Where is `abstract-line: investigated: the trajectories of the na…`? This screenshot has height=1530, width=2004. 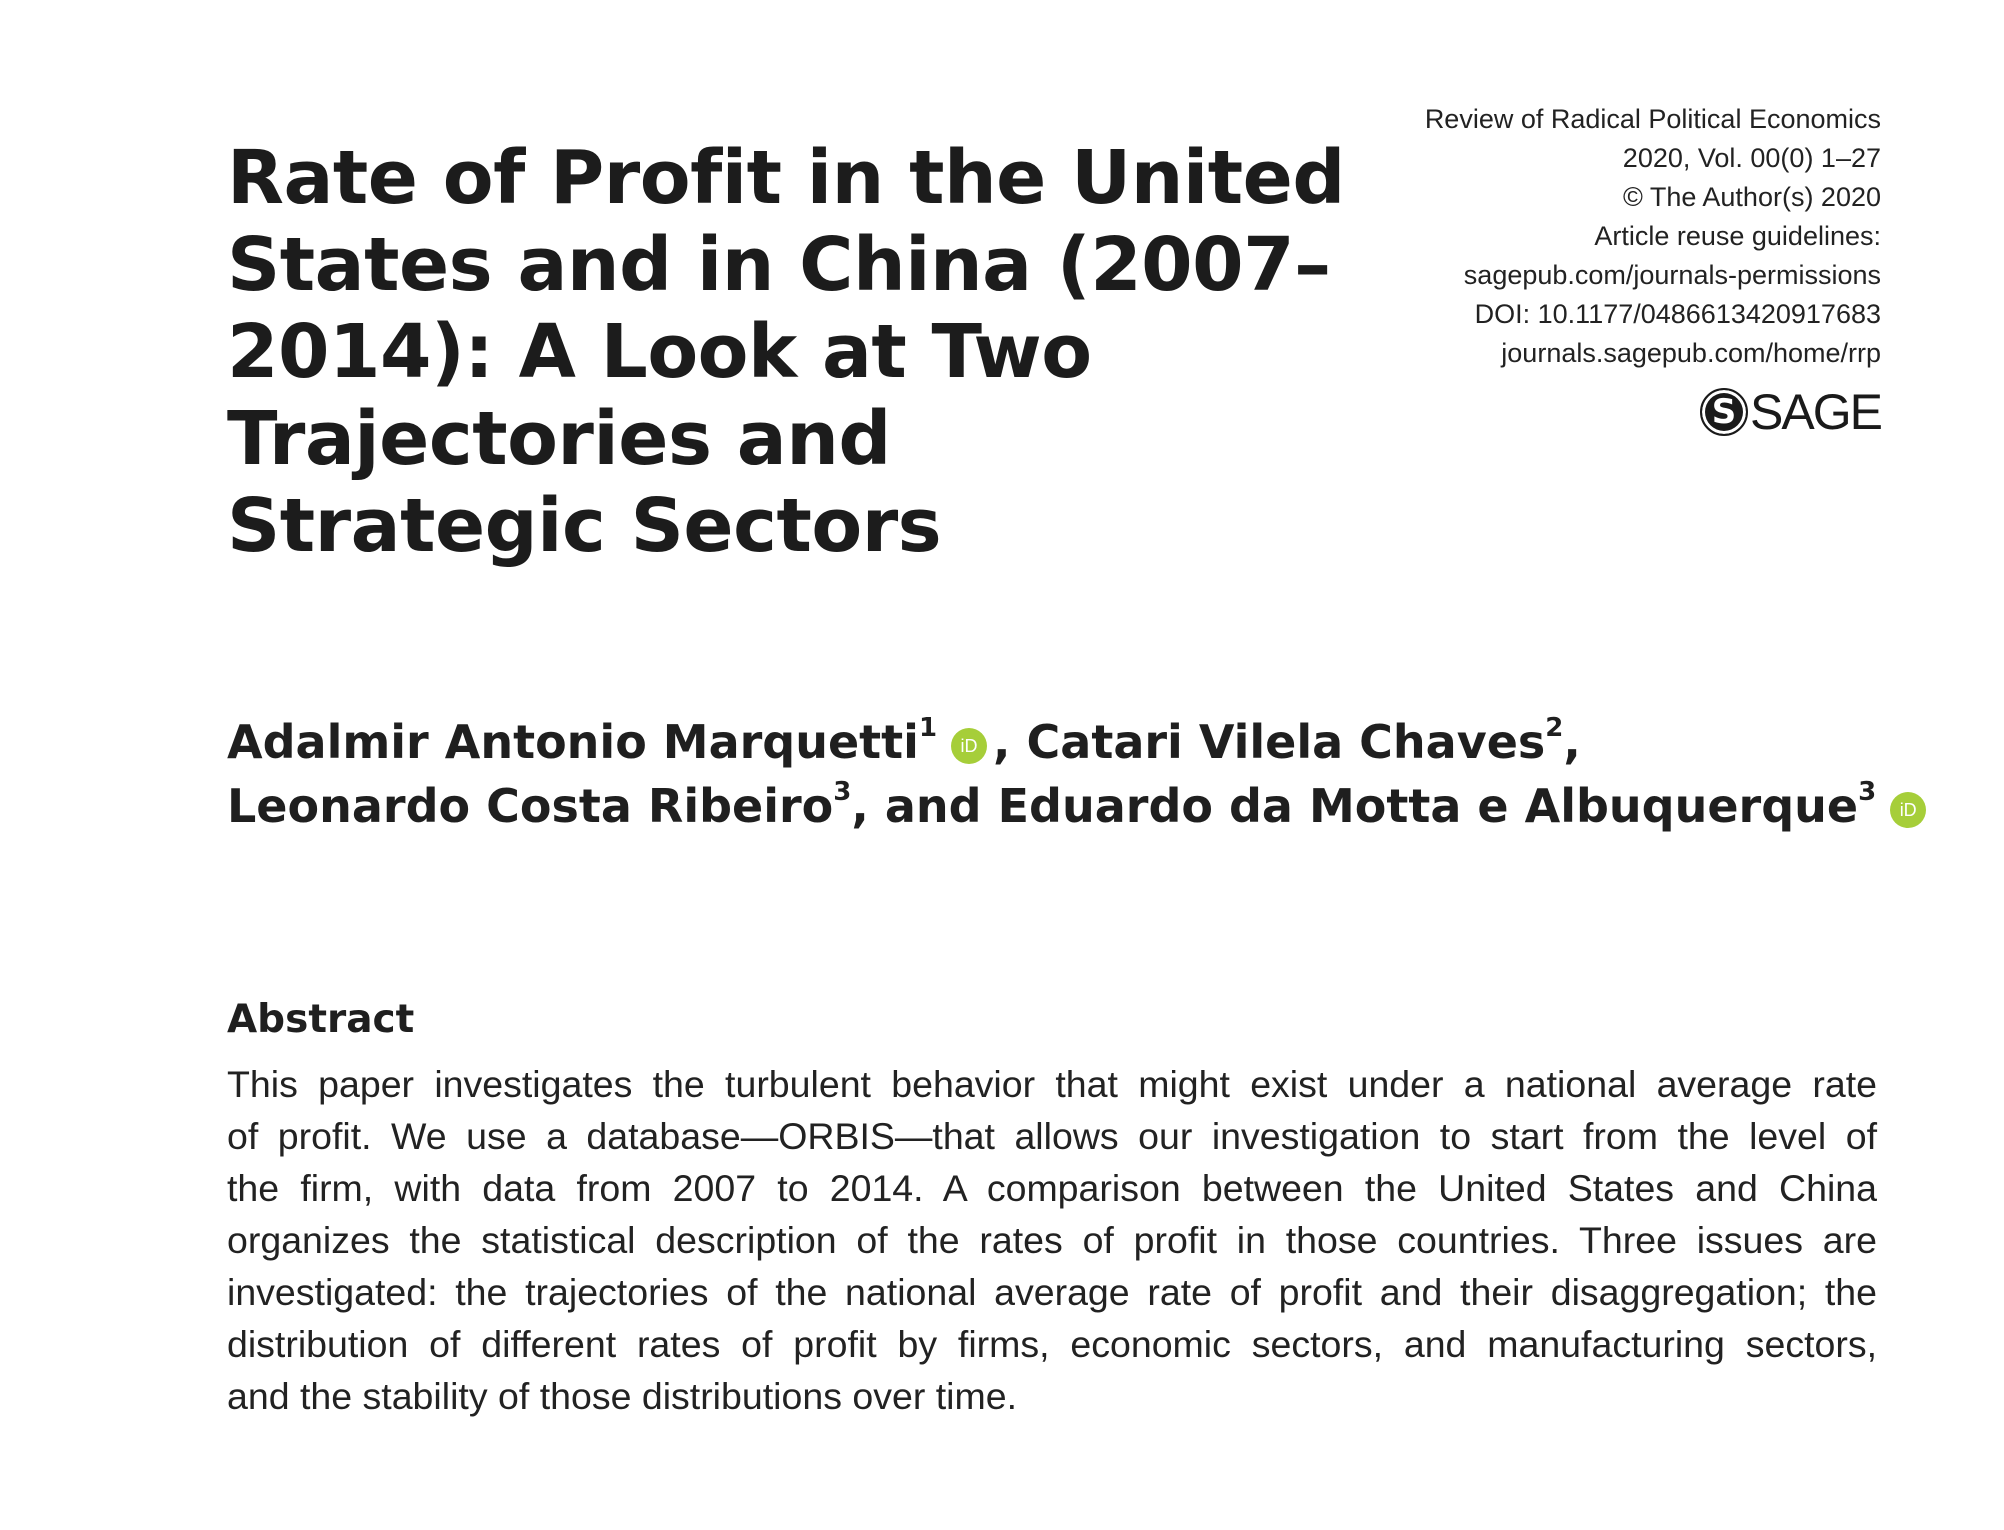
abstract-line: investigated: the trajectories of the na… is located at coordinates (1052, 1292).